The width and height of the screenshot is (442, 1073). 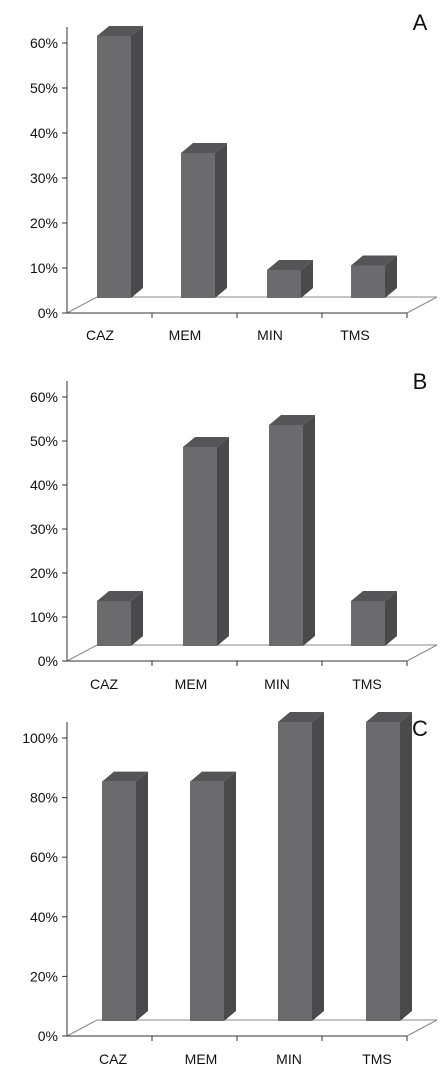 What do you see at coordinates (420, 381) in the screenshot?
I see `panel-label: B` at bounding box center [420, 381].